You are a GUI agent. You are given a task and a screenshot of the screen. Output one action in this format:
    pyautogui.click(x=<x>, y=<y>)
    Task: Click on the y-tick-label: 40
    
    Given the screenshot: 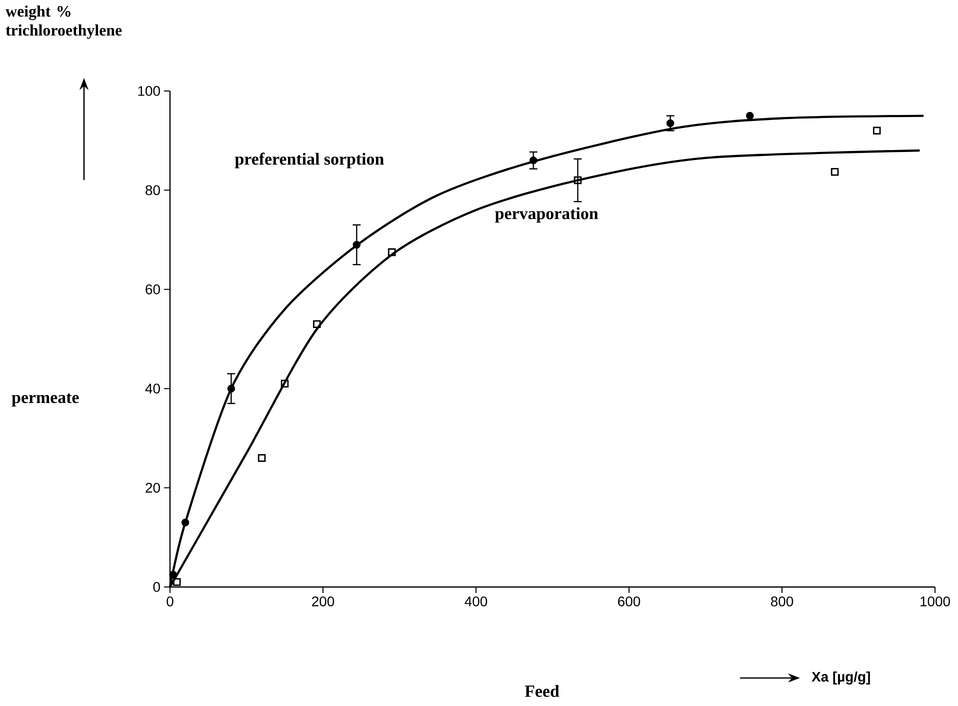 What is the action you would take?
    pyautogui.click(x=152, y=389)
    